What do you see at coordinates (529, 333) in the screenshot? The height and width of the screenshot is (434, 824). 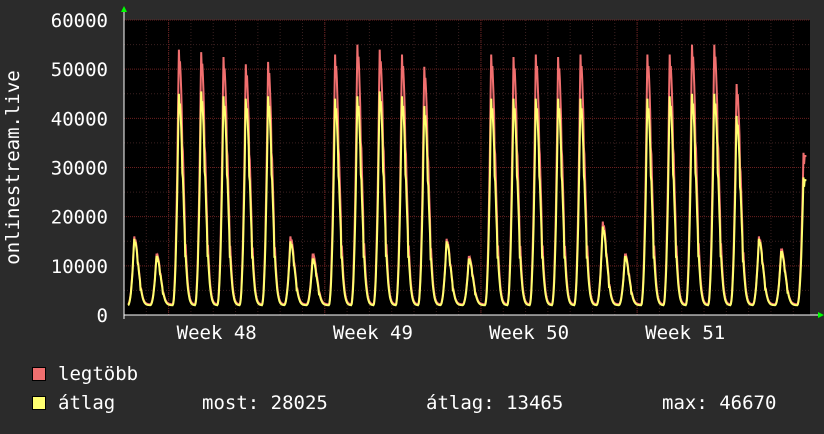 I see `x-tick-label: Week 50` at bounding box center [529, 333].